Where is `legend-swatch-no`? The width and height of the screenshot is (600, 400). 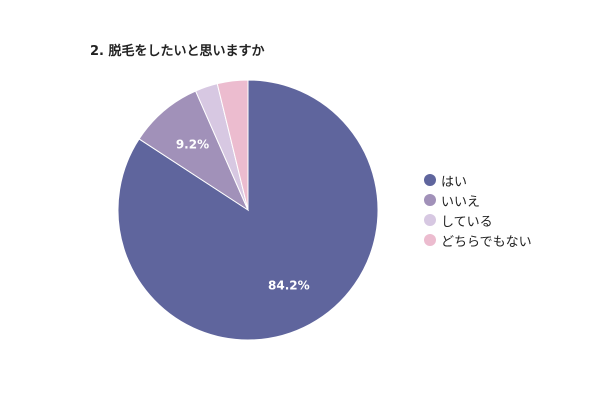 legend-swatch-no is located at coordinates (430, 200).